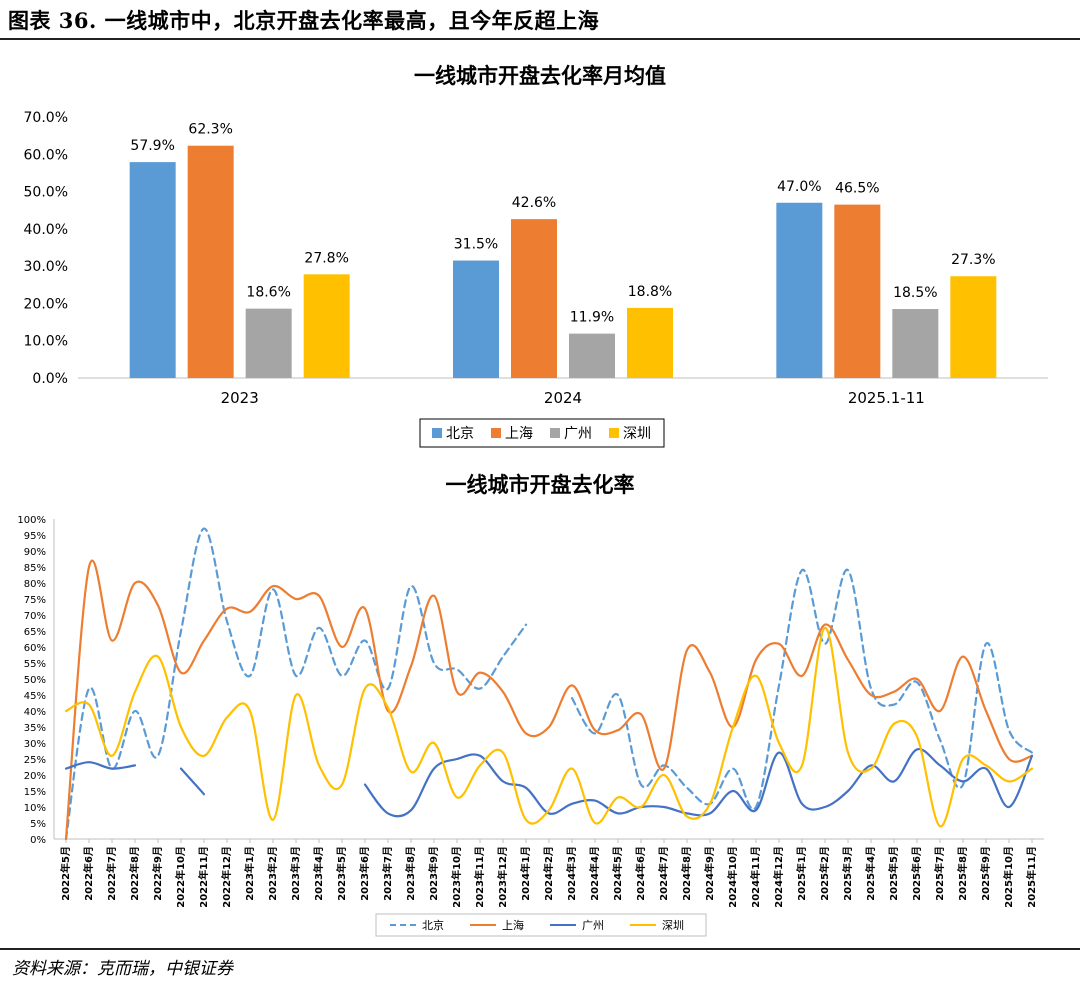 This screenshot has width=1080, height=984. What do you see at coordinates (35, 664) in the screenshot?
I see `y-tick-label: 55%` at bounding box center [35, 664].